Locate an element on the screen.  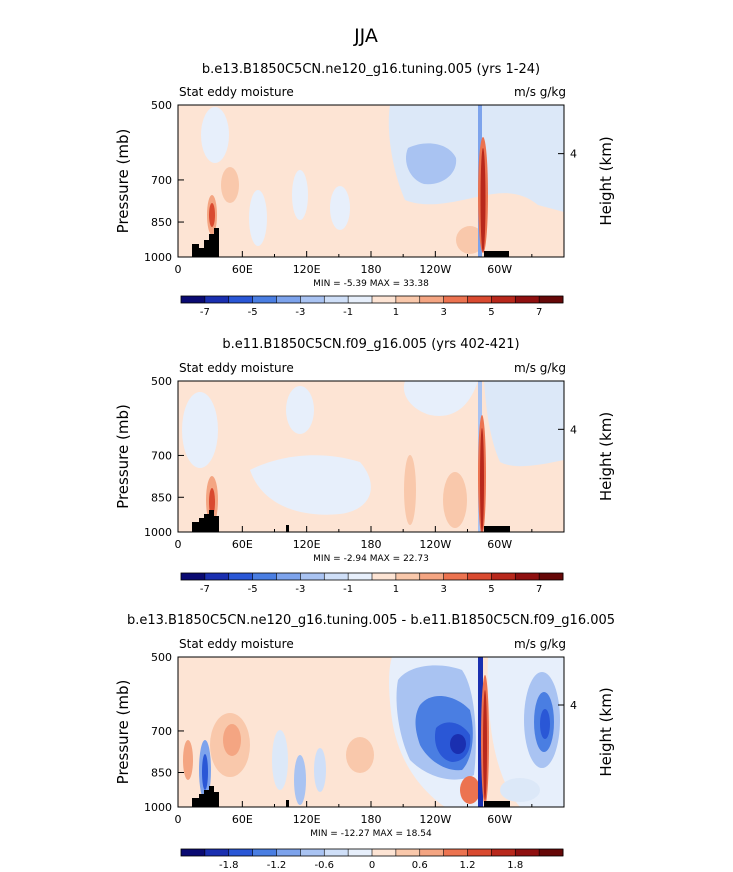
min-max-text: MIN = -2.94 MAX = 22.73 is located at coordinates (371, 559).